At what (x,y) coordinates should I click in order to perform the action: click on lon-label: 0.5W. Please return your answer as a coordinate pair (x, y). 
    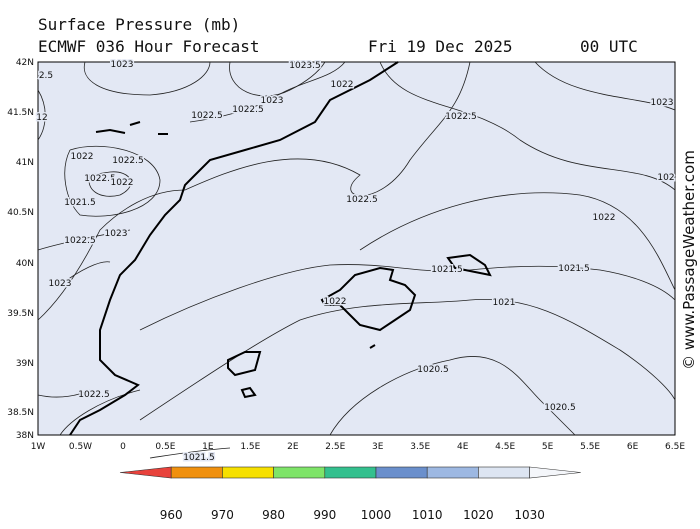
    Looking at the image, I should click on (80, 447).